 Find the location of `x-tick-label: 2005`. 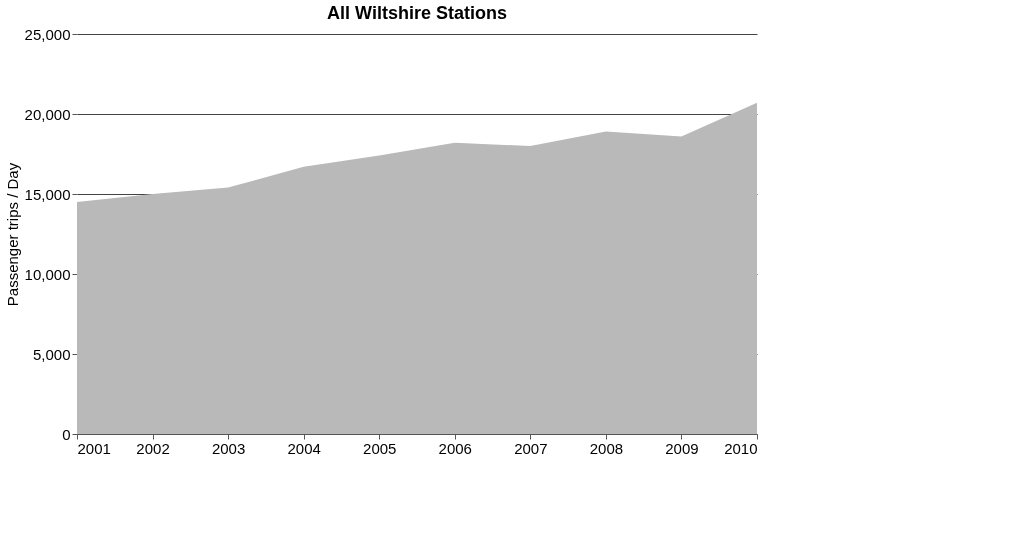

x-tick-label: 2005 is located at coordinates (380, 448).